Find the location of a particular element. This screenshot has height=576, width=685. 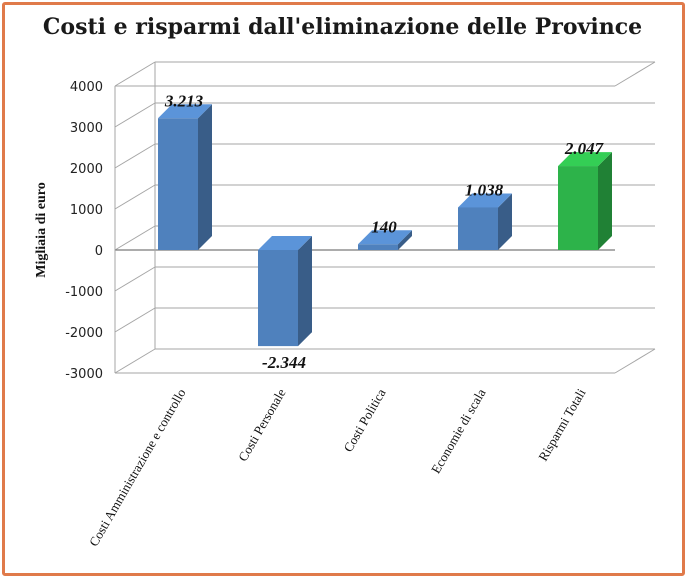

x-tick-label: Costi Politica is located at coordinates (364, 420).